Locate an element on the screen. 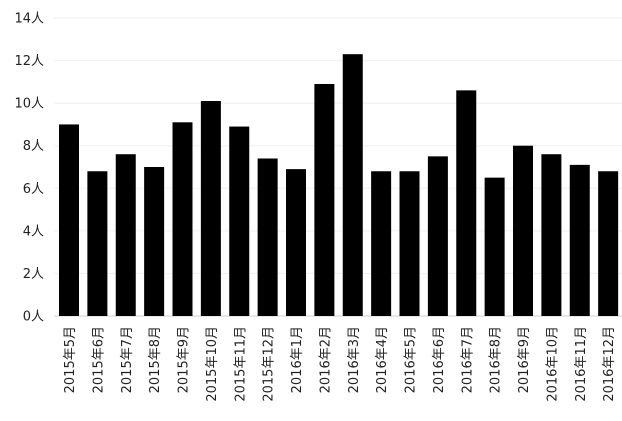 The height and width of the screenshot is (421, 622). y-tick-label: 8人 is located at coordinates (33, 146).